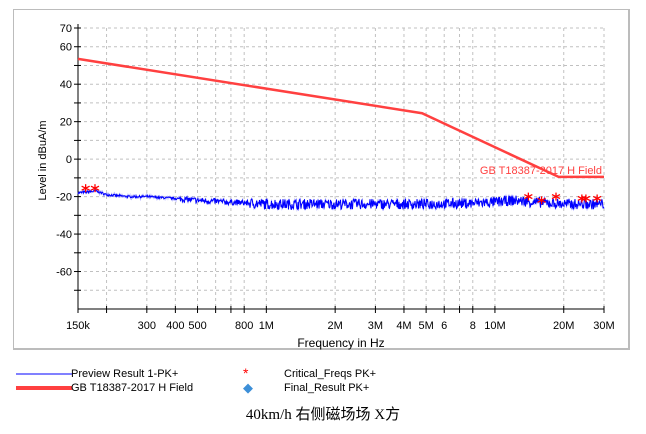 This screenshot has height=434, width=646. Describe the element at coordinates (494, 326) in the screenshot. I see `x-tick-label: 10M` at that location.